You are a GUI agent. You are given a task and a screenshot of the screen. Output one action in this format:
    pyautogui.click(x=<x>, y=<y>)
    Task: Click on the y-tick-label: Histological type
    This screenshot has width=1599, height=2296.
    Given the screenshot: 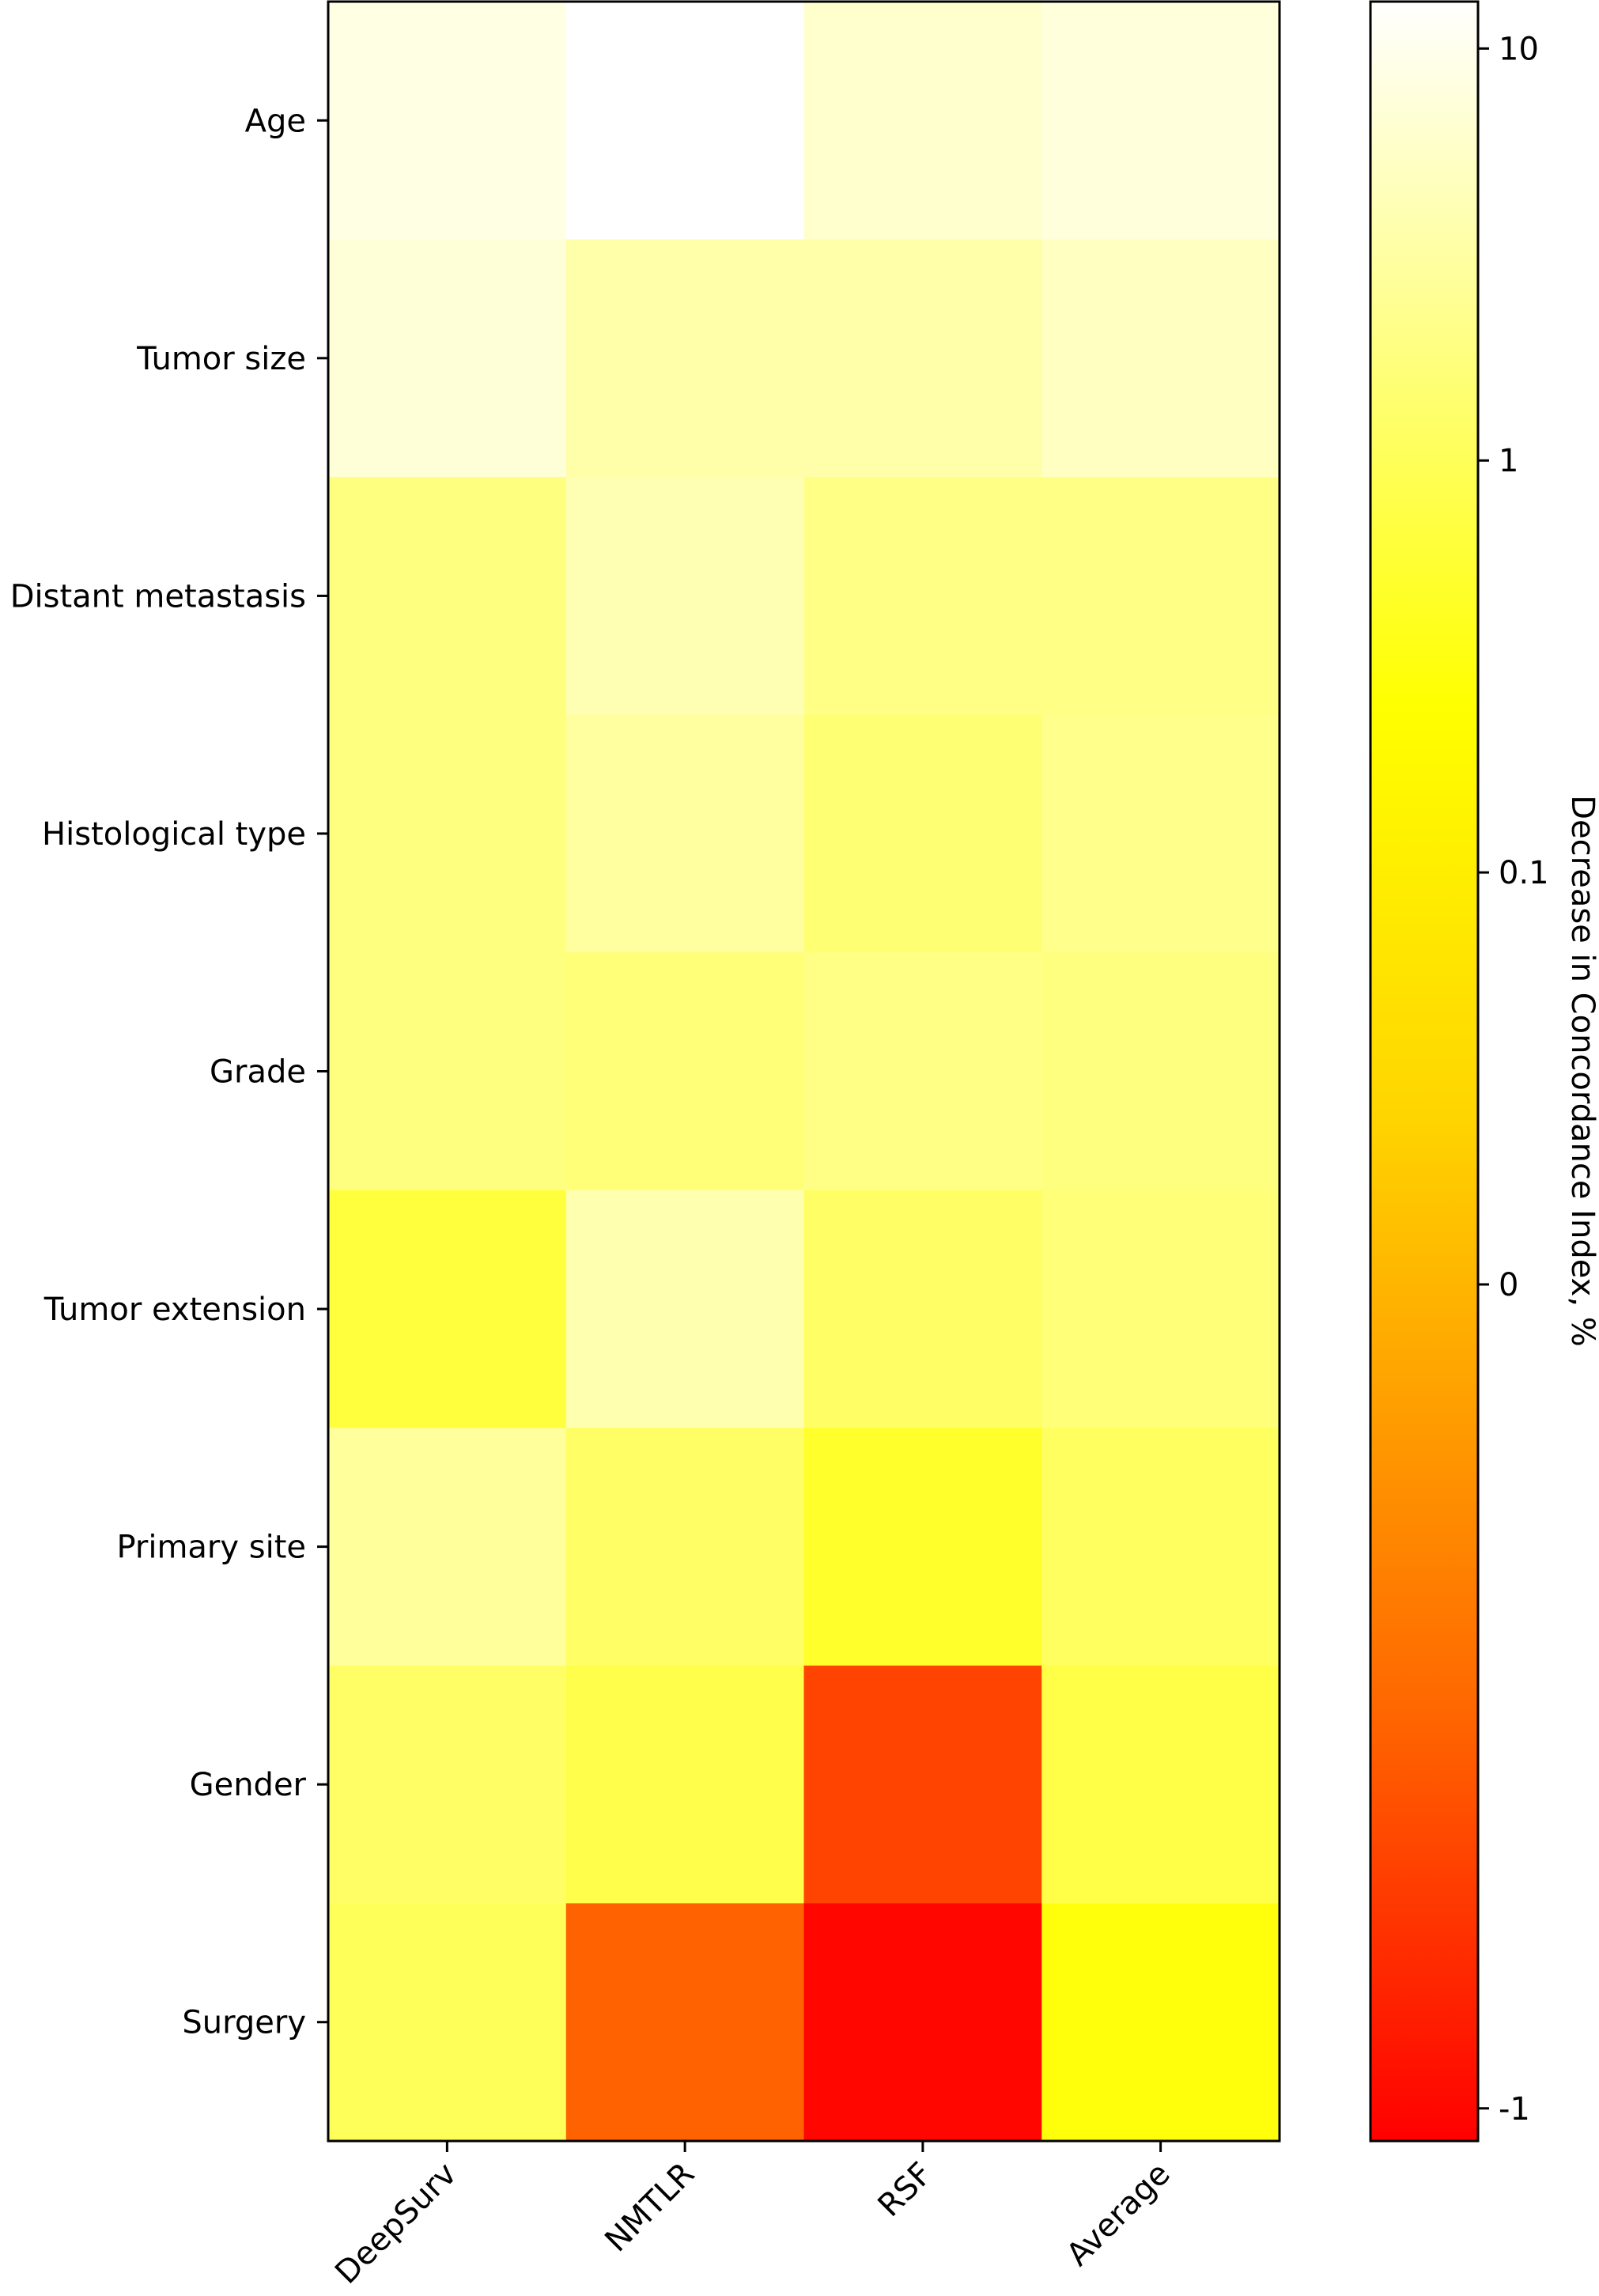 What is the action you would take?
    pyautogui.click(x=174, y=834)
    